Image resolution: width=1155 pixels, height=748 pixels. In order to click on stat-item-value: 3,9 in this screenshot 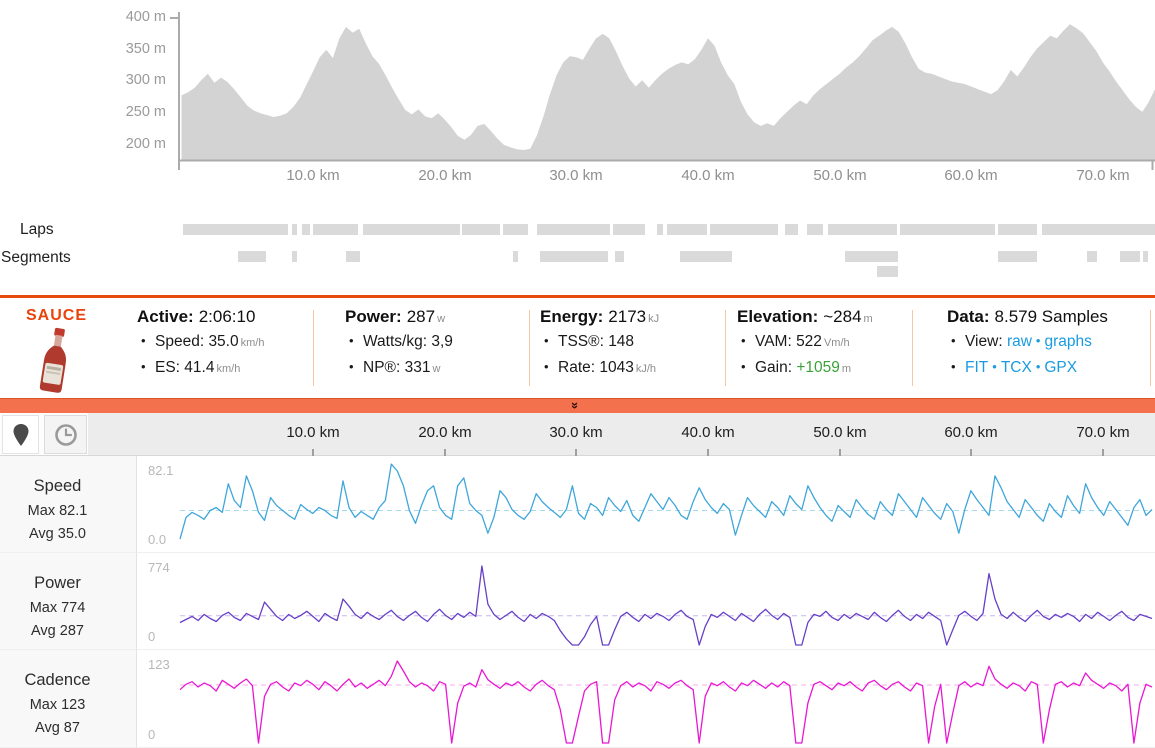, I will do `click(442, 341)`.